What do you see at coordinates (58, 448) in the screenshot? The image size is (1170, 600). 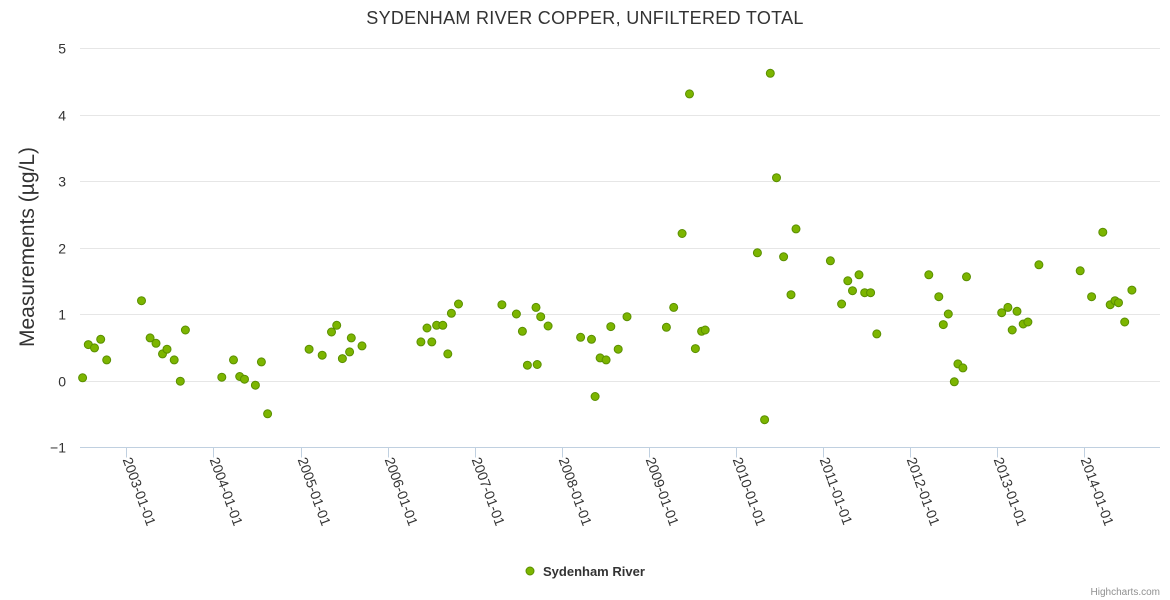 I see `y-tick-label: −1` at bounding box center [58, 448].